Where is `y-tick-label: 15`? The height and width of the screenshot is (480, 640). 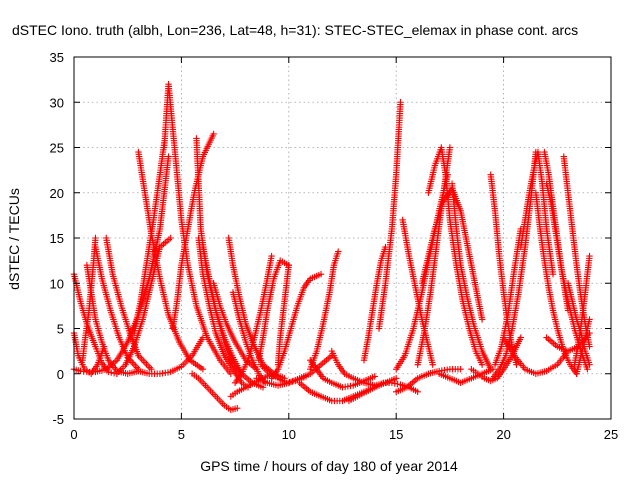
y-tick-label: 15 is located at coordinates (57, 238).